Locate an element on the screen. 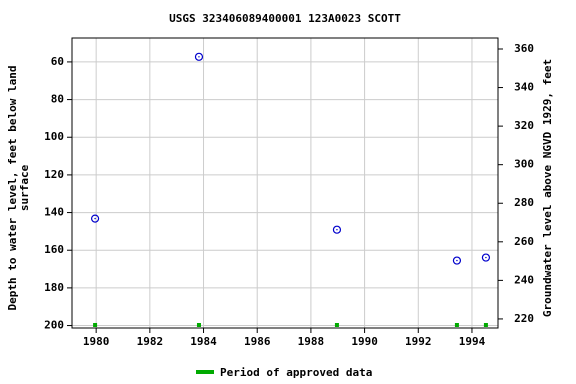 This screenshot has height=384, width=576. y-tick-label: 60 is located at coordinates (57, 61).